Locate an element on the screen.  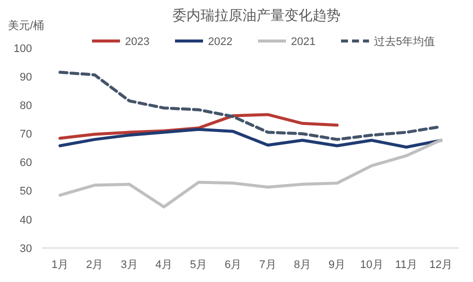
y-tick-label: 40 is located at coordinates (26, 220).